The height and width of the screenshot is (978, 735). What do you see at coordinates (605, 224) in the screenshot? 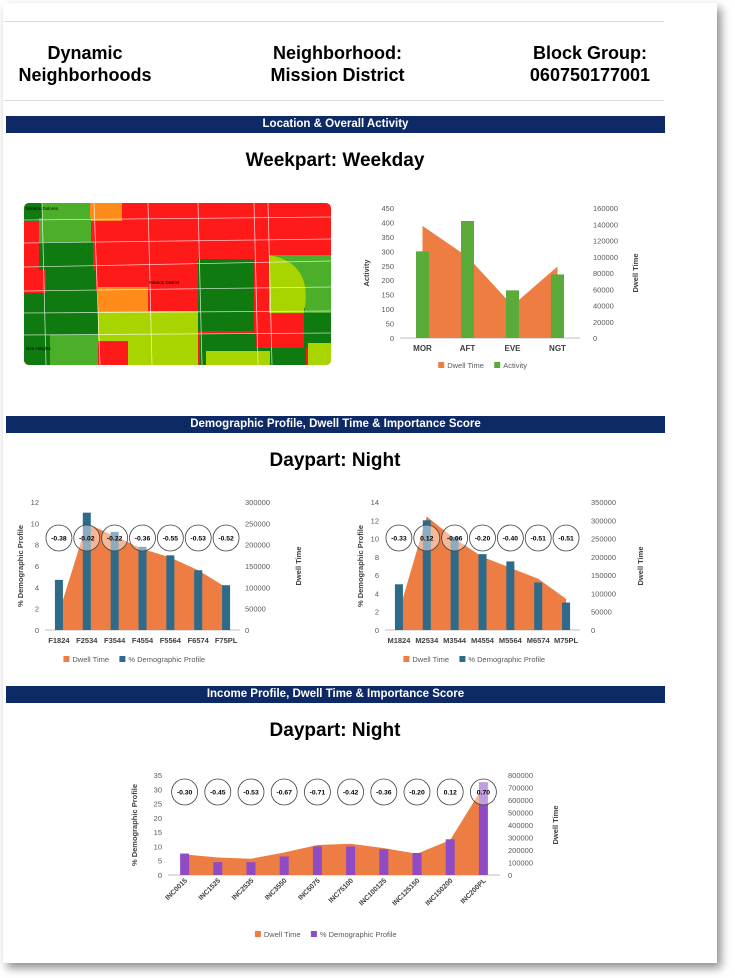
I see `y2-tick-label: 140000` at bounding box center [605, 224].